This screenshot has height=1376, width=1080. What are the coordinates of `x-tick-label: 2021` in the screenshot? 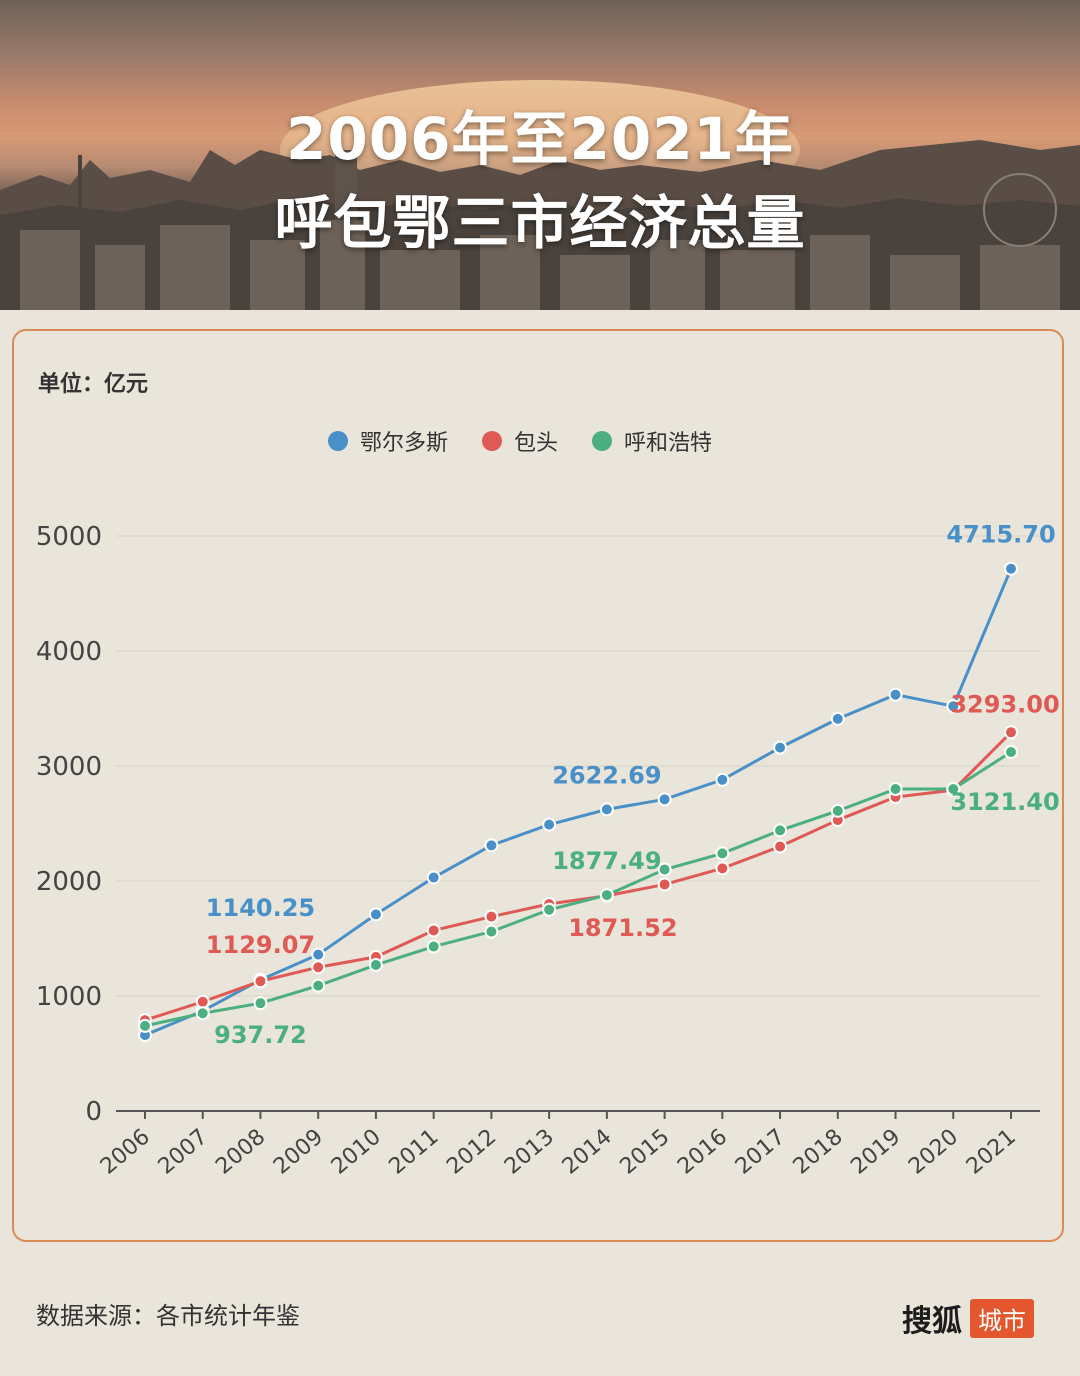 It's located at (991, 1151).